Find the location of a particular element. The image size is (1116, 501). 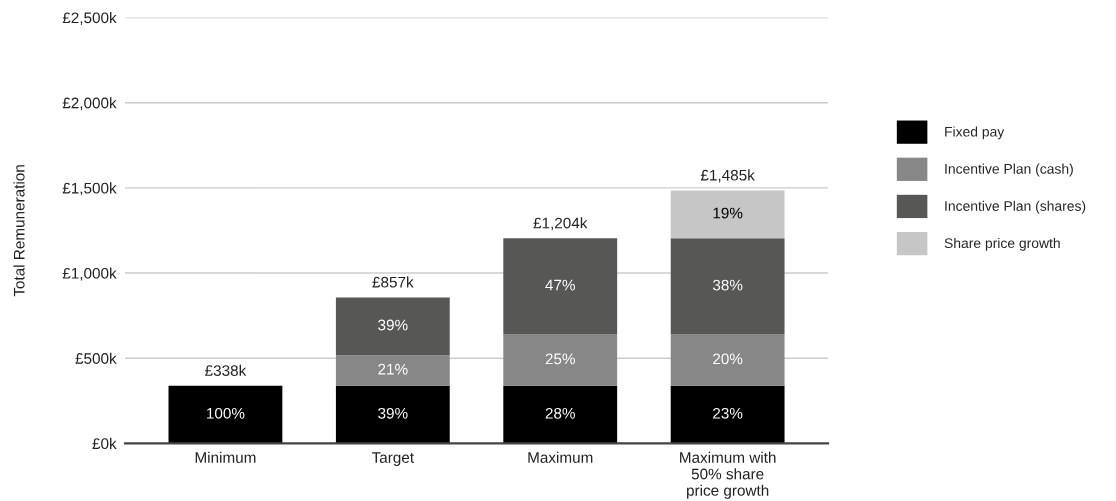

annotation: 47% is located at coordinates (560, 285).